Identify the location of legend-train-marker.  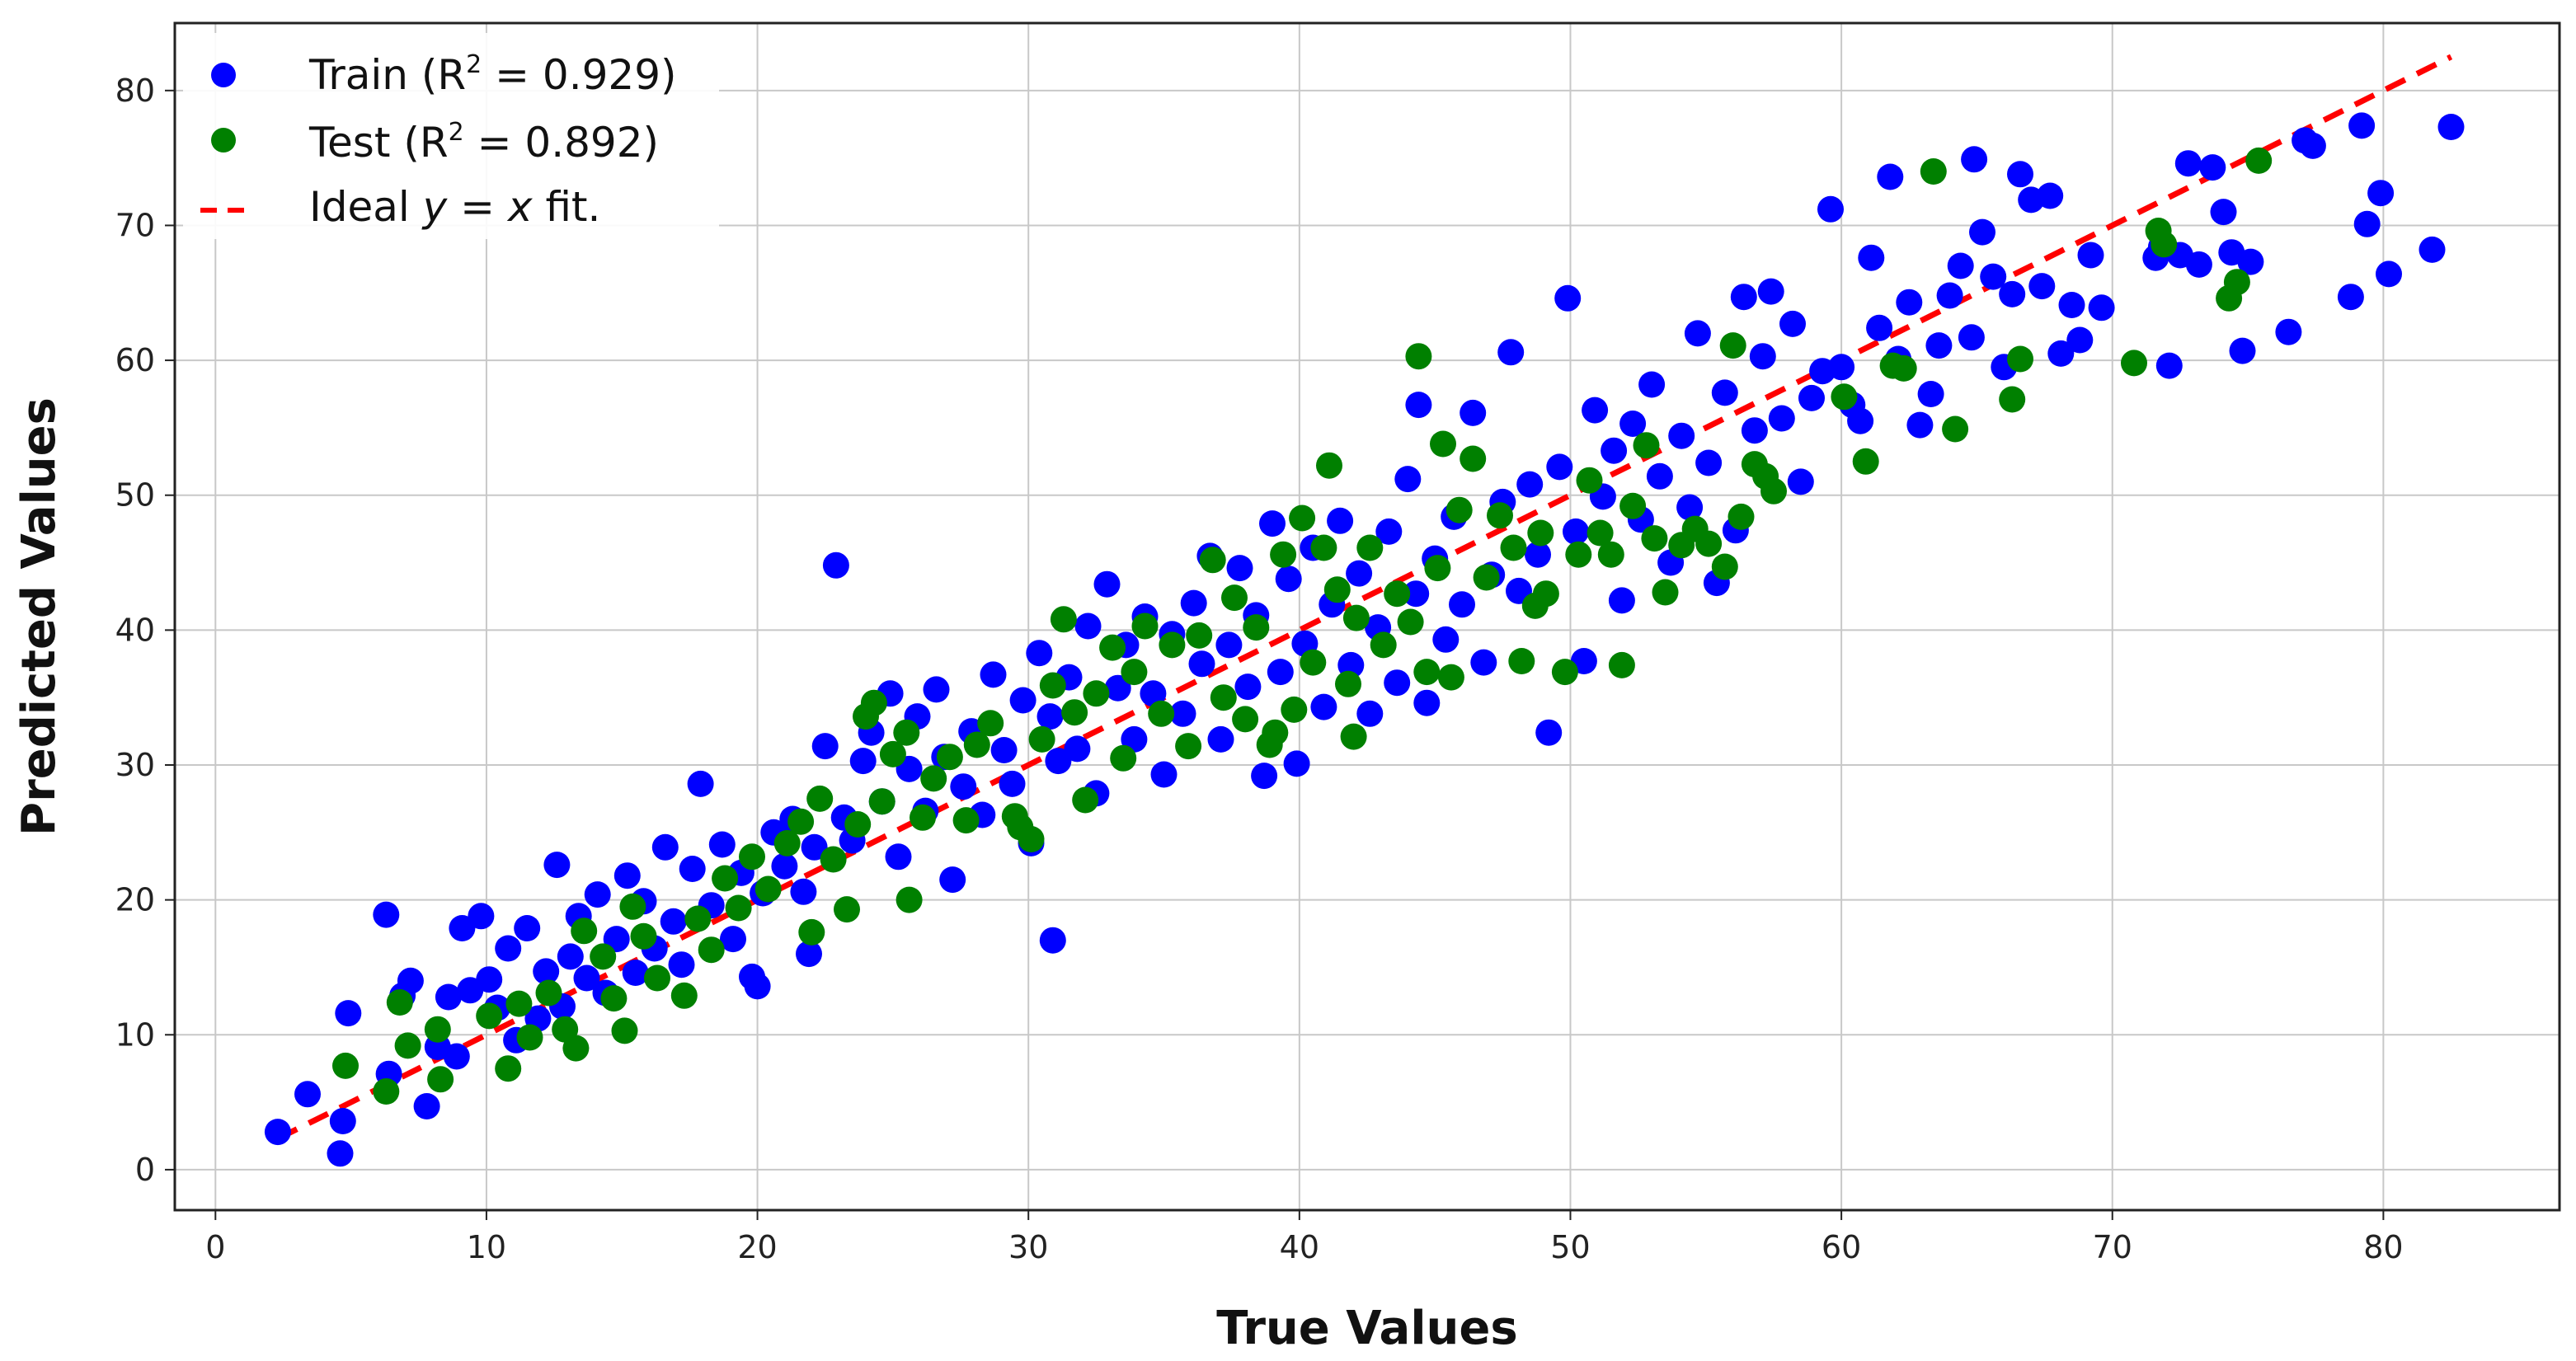
(223, 75).